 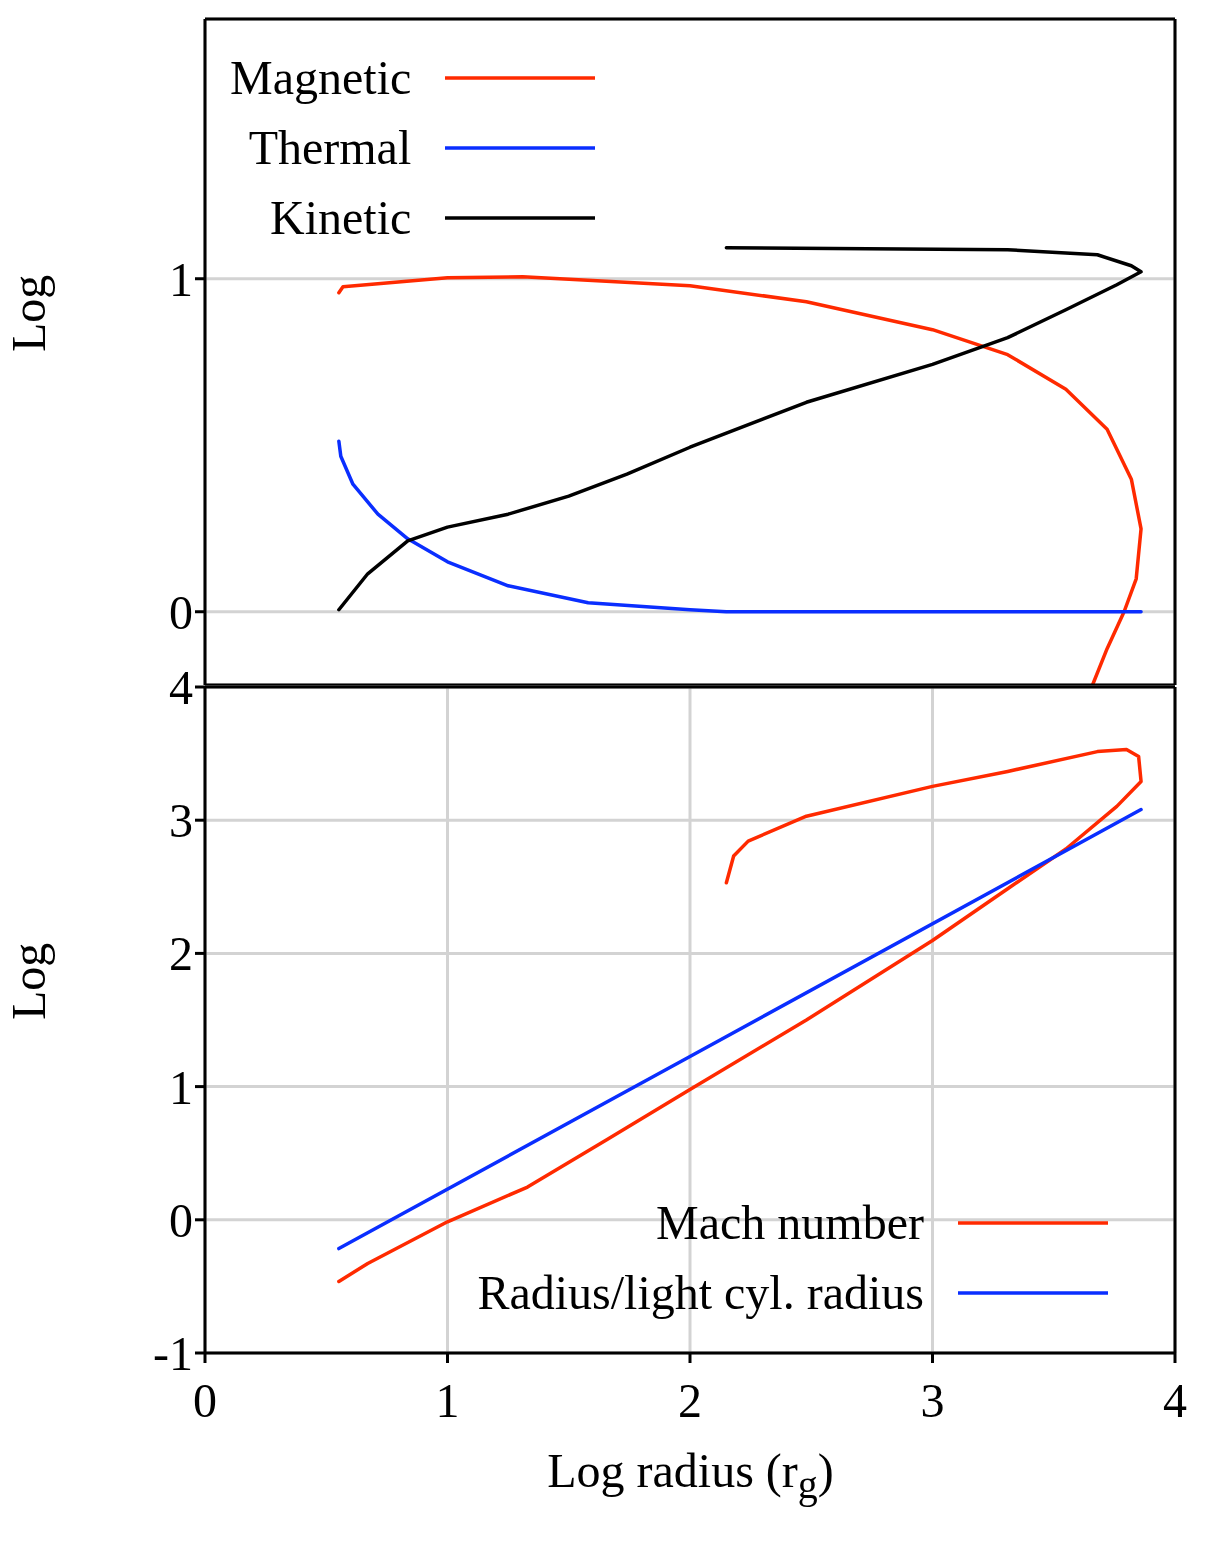 What do you see at coordinates (790, 1223) in the screenshot?
I see `legend-label: Mach number` at bounding box center [790, 1223].